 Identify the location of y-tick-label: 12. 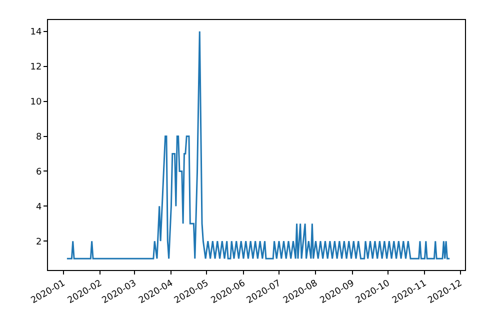
(36, 67).